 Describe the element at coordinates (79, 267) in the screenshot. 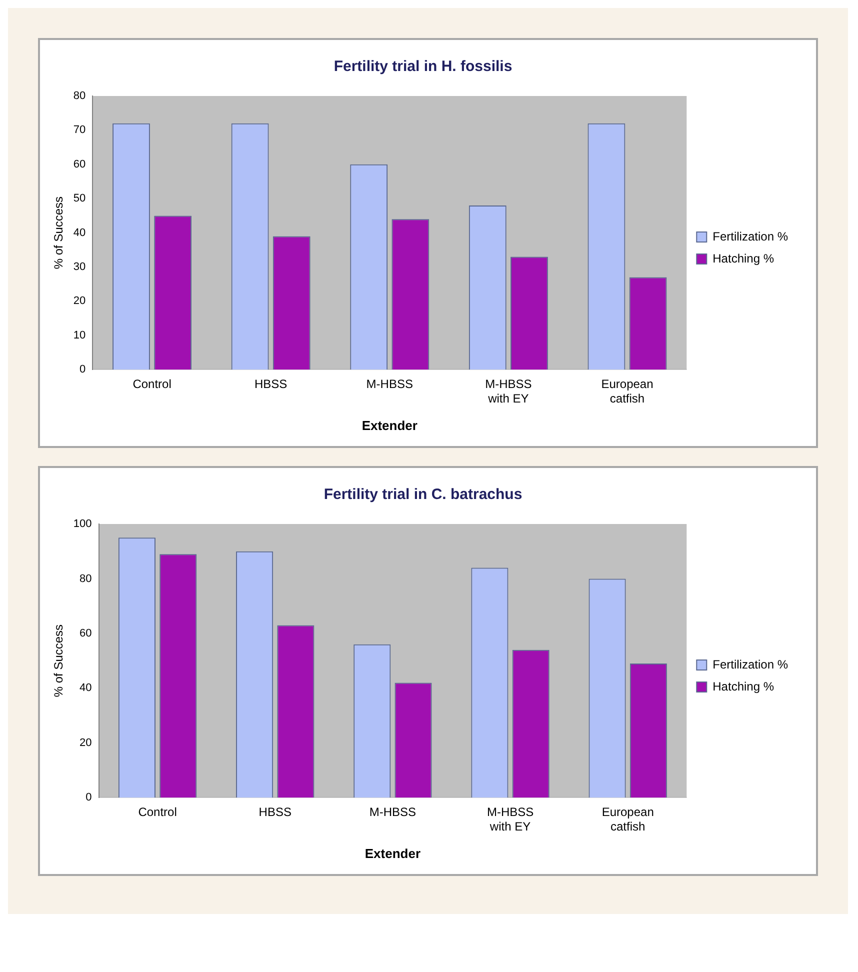

I see `y-tick-label: 30` at that location.